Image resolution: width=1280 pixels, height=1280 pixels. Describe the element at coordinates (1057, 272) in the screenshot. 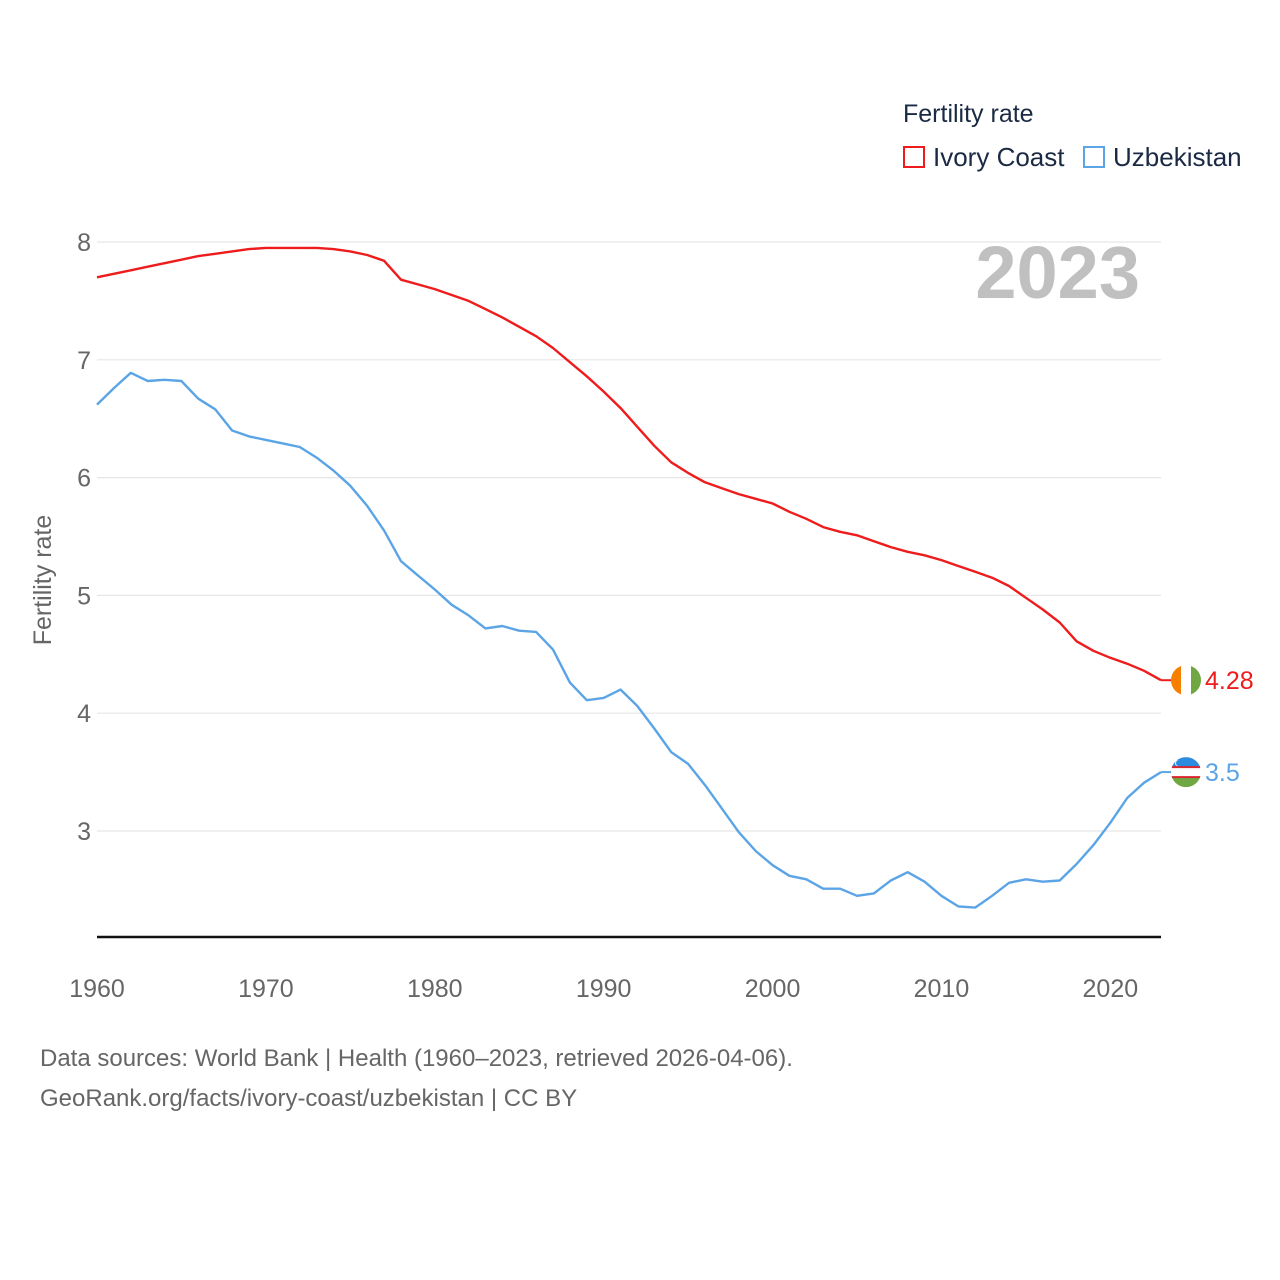

I see `year-watermark: 2023` at that location.